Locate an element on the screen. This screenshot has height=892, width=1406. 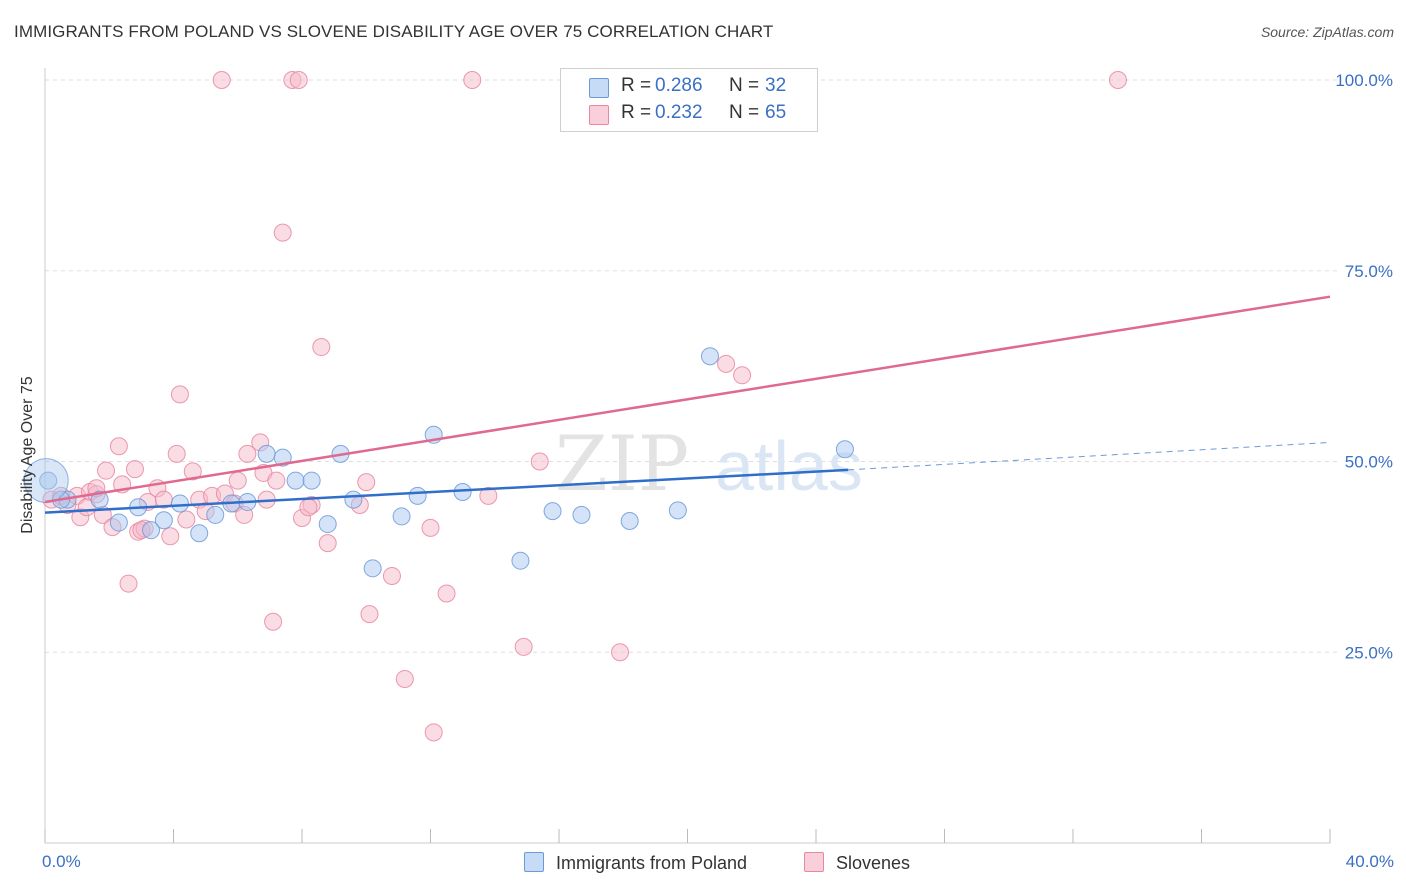
poland-trend-extension is located at coordinates (1089, 456).